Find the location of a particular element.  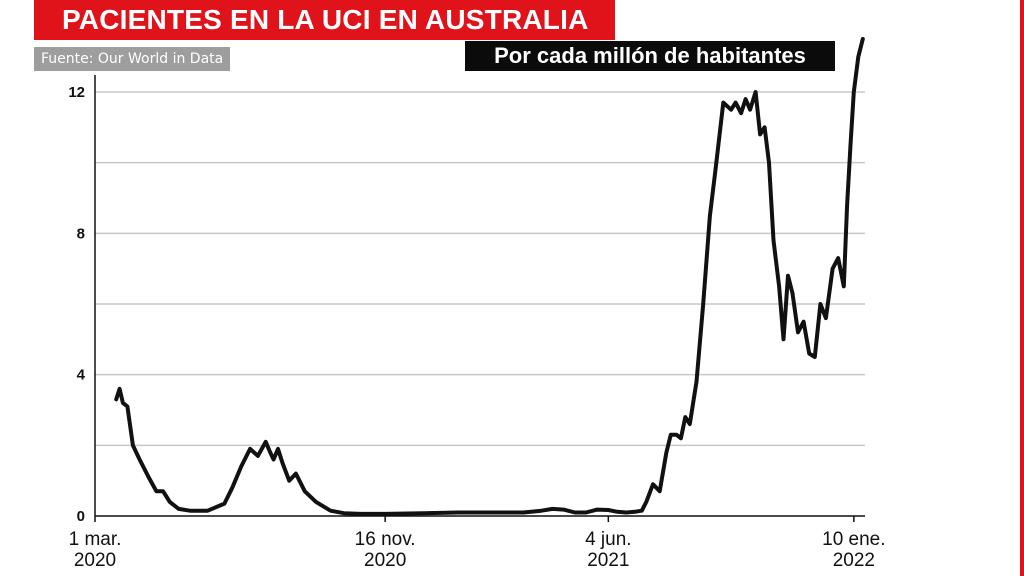

x-tick-label-year: 2022 is located at coordinates (854, 560).